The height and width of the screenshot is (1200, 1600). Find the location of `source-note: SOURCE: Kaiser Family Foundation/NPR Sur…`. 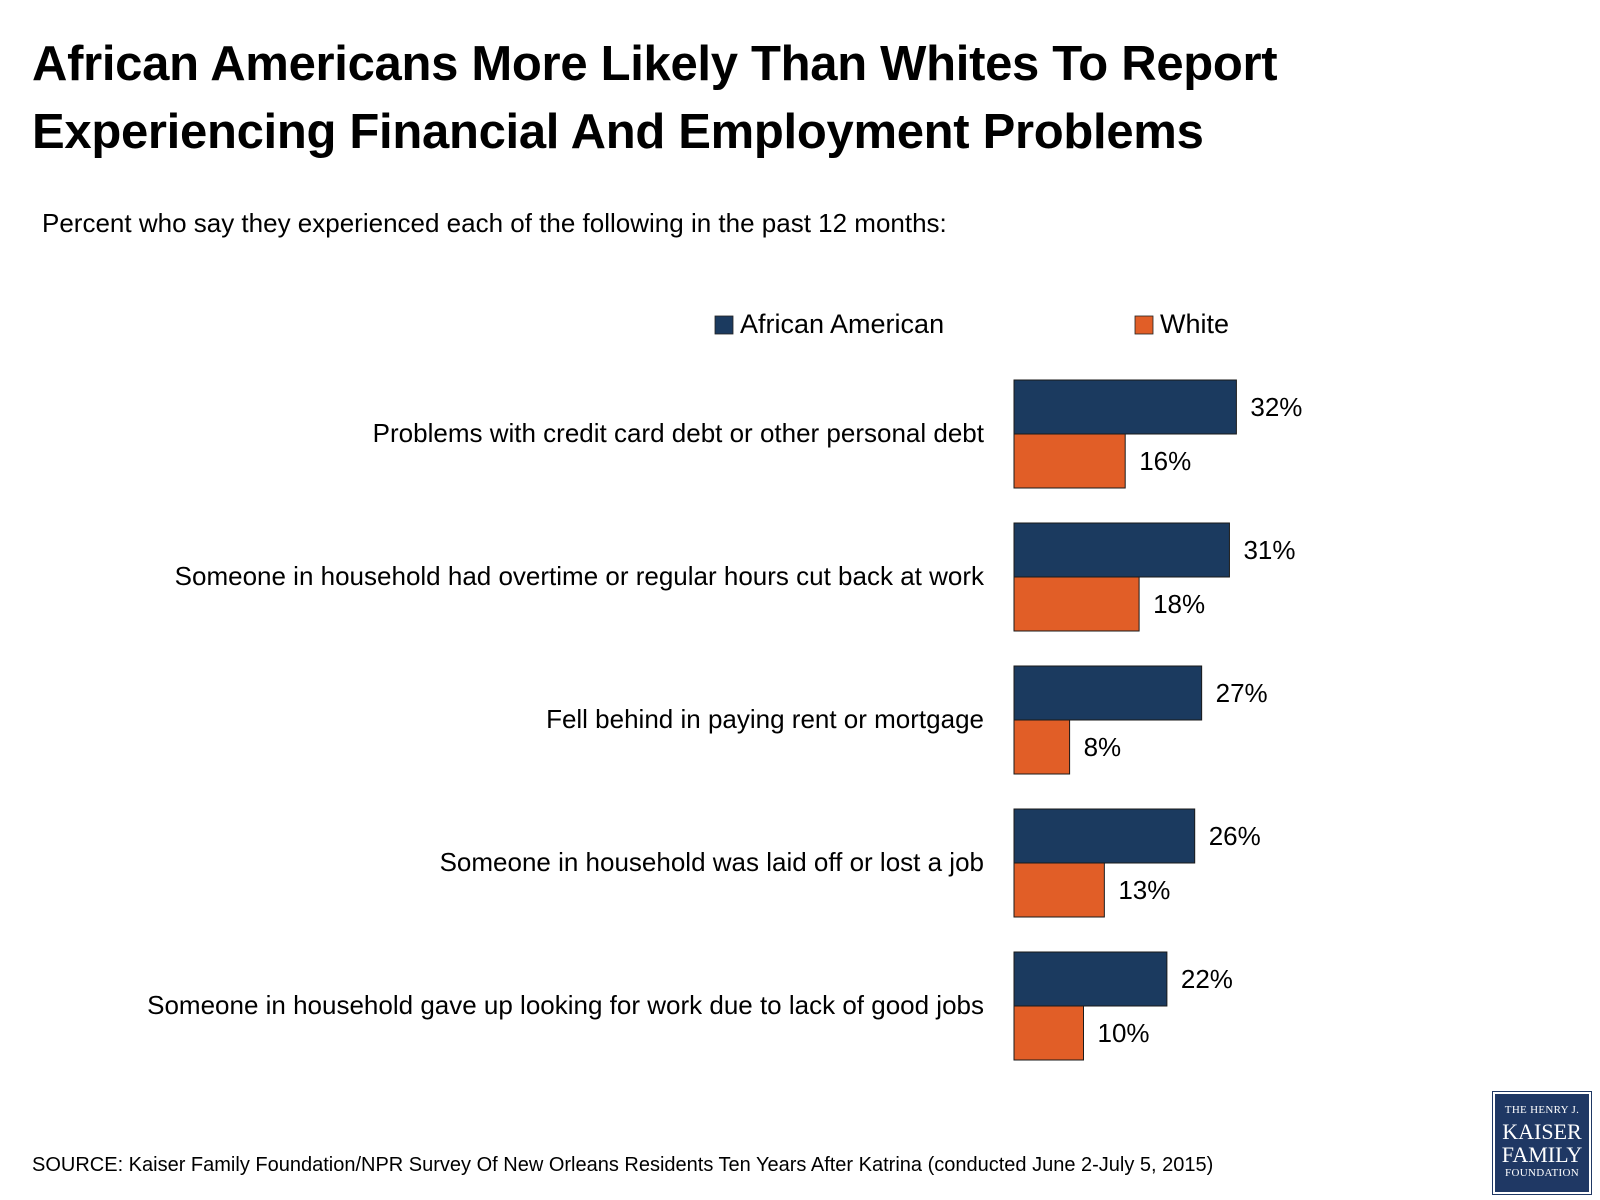

source-note: SOURCE: Kaiser Family Foundation/NPR Sur… is located at coordinates (623, 1165).